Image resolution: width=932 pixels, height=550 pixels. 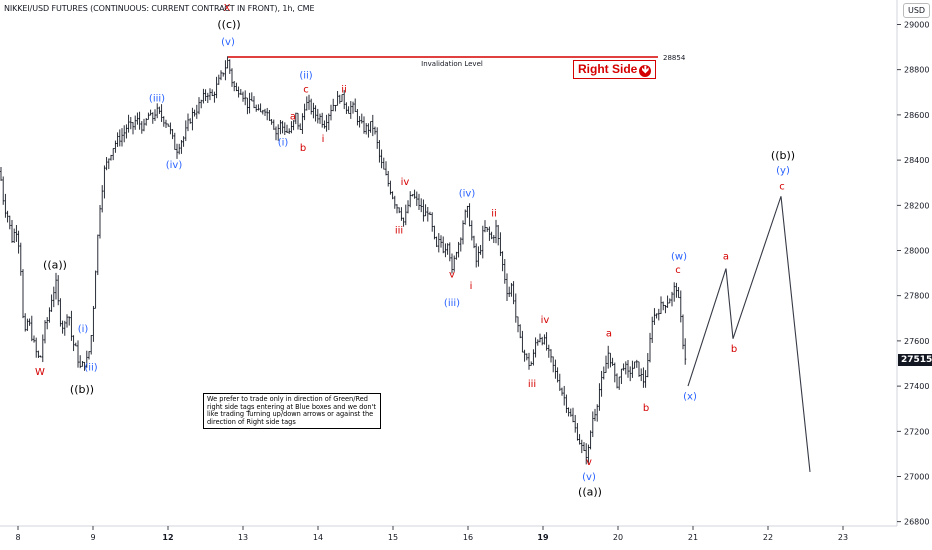 What do you see at coordinates (916, 386) in the screenshot?
I see `price-tick-label: 27400` at bounding box center [916, 386].